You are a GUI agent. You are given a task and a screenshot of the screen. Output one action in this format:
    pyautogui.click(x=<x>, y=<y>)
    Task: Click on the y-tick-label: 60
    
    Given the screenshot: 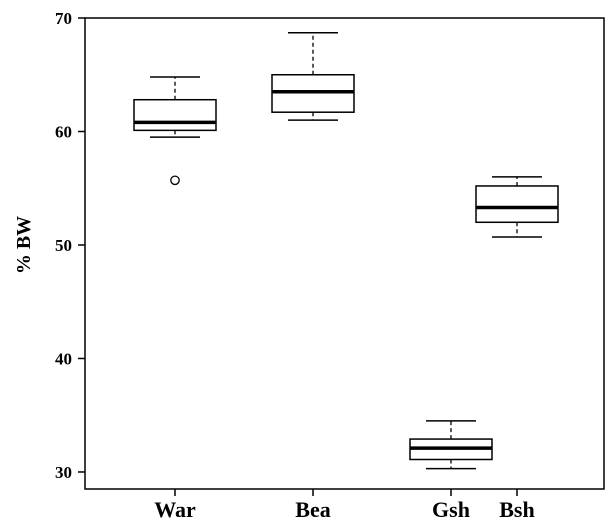 What is the action you would take?
    pyautogui.click(x=63, y=131)
    